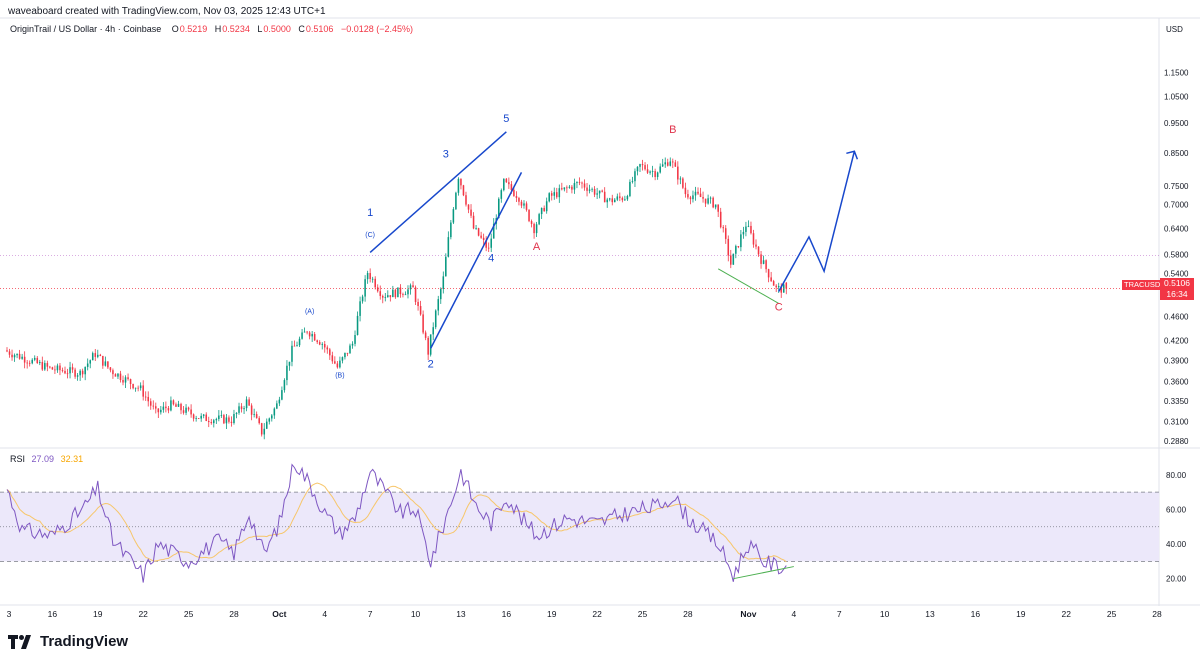 This screenshot has height=662, width=1200. Describe the element at coordinates (193, 29) in the screenshot. I see `open-value: 0.5219` at that location.